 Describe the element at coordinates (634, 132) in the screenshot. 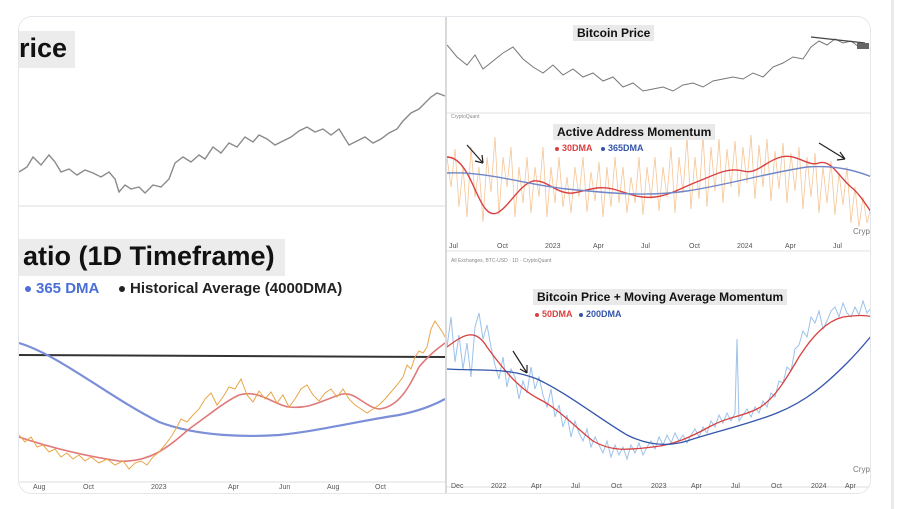

I see `active-address-title: Active Address Momentum` at that location.